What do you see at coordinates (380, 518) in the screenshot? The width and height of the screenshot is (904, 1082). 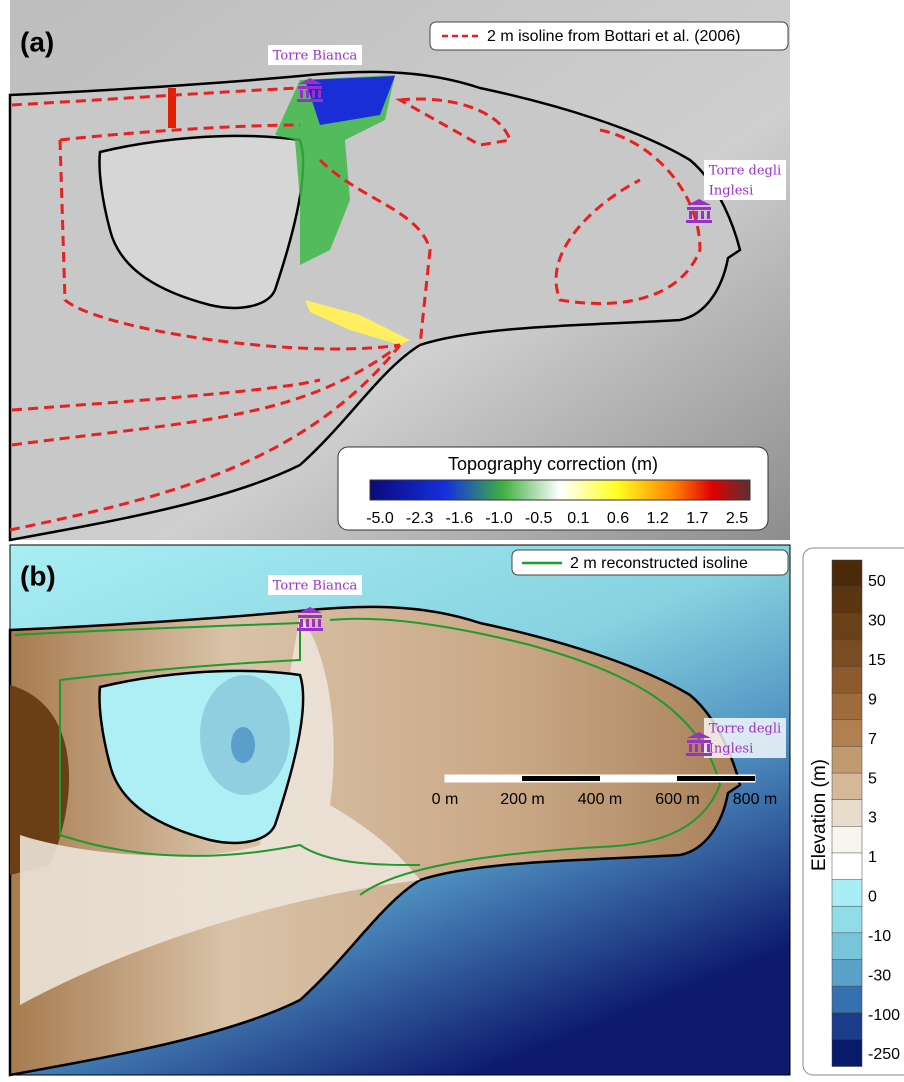 I see `colorbar-tick-label: -5.0` at bounding box center [380, 518].